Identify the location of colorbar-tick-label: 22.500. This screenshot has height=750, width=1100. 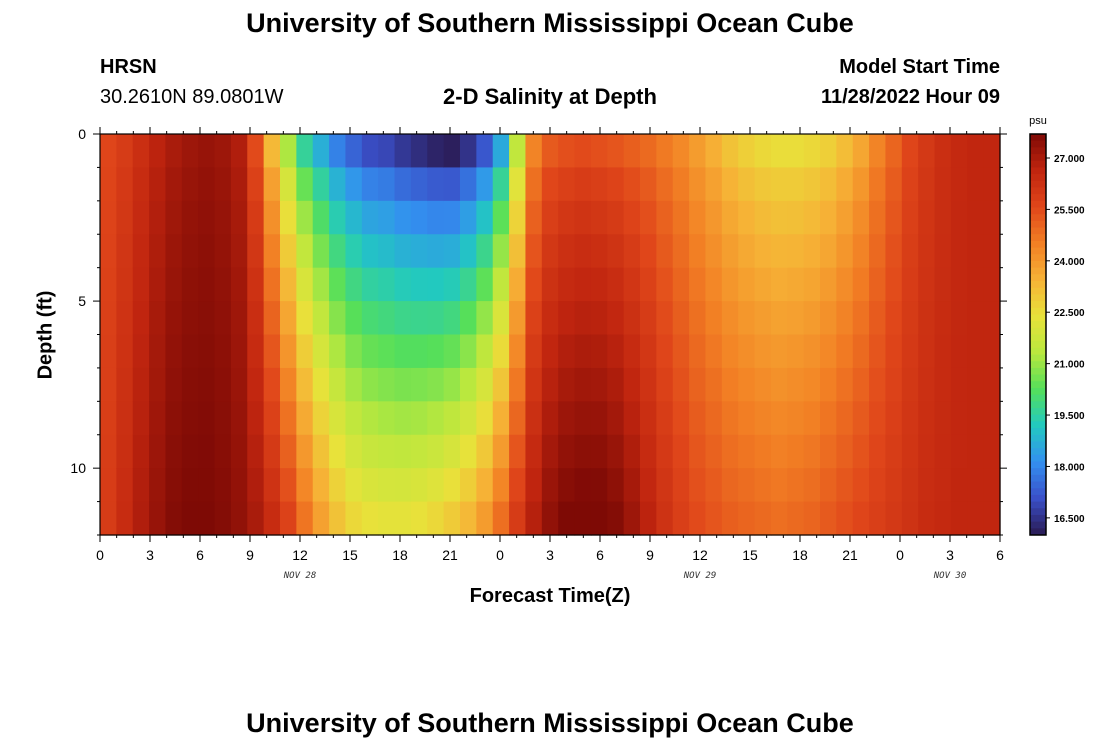
(1069, 313).